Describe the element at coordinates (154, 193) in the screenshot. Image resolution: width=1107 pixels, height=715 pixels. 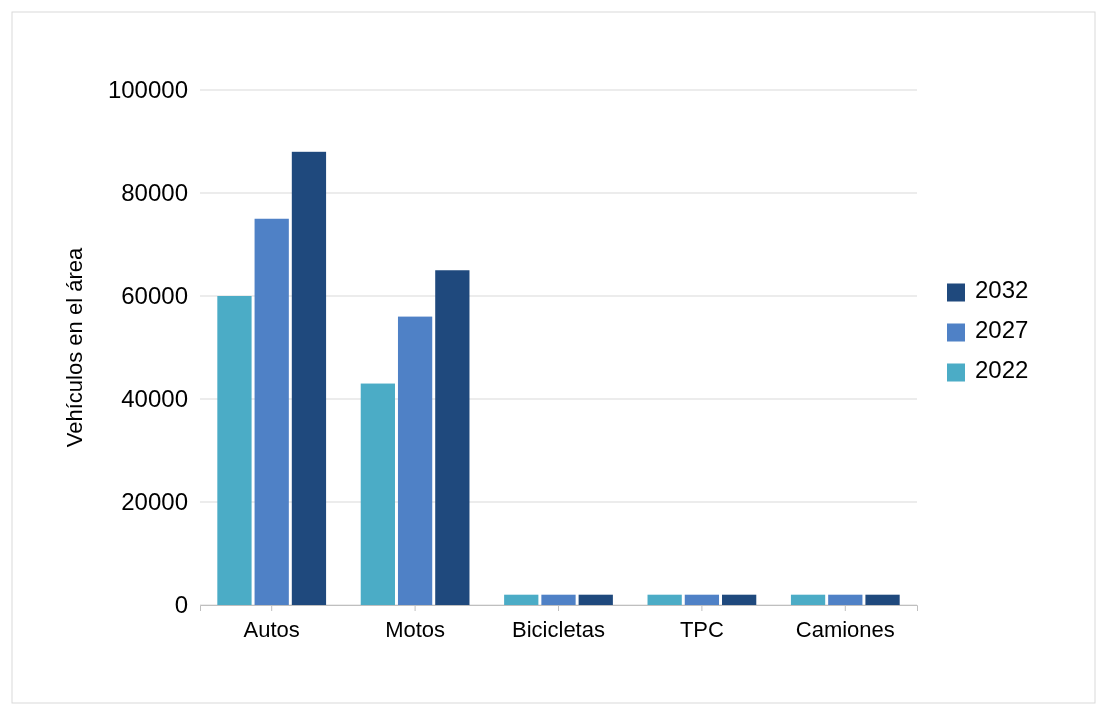
I see `y-tick-label: 80000` at that location.